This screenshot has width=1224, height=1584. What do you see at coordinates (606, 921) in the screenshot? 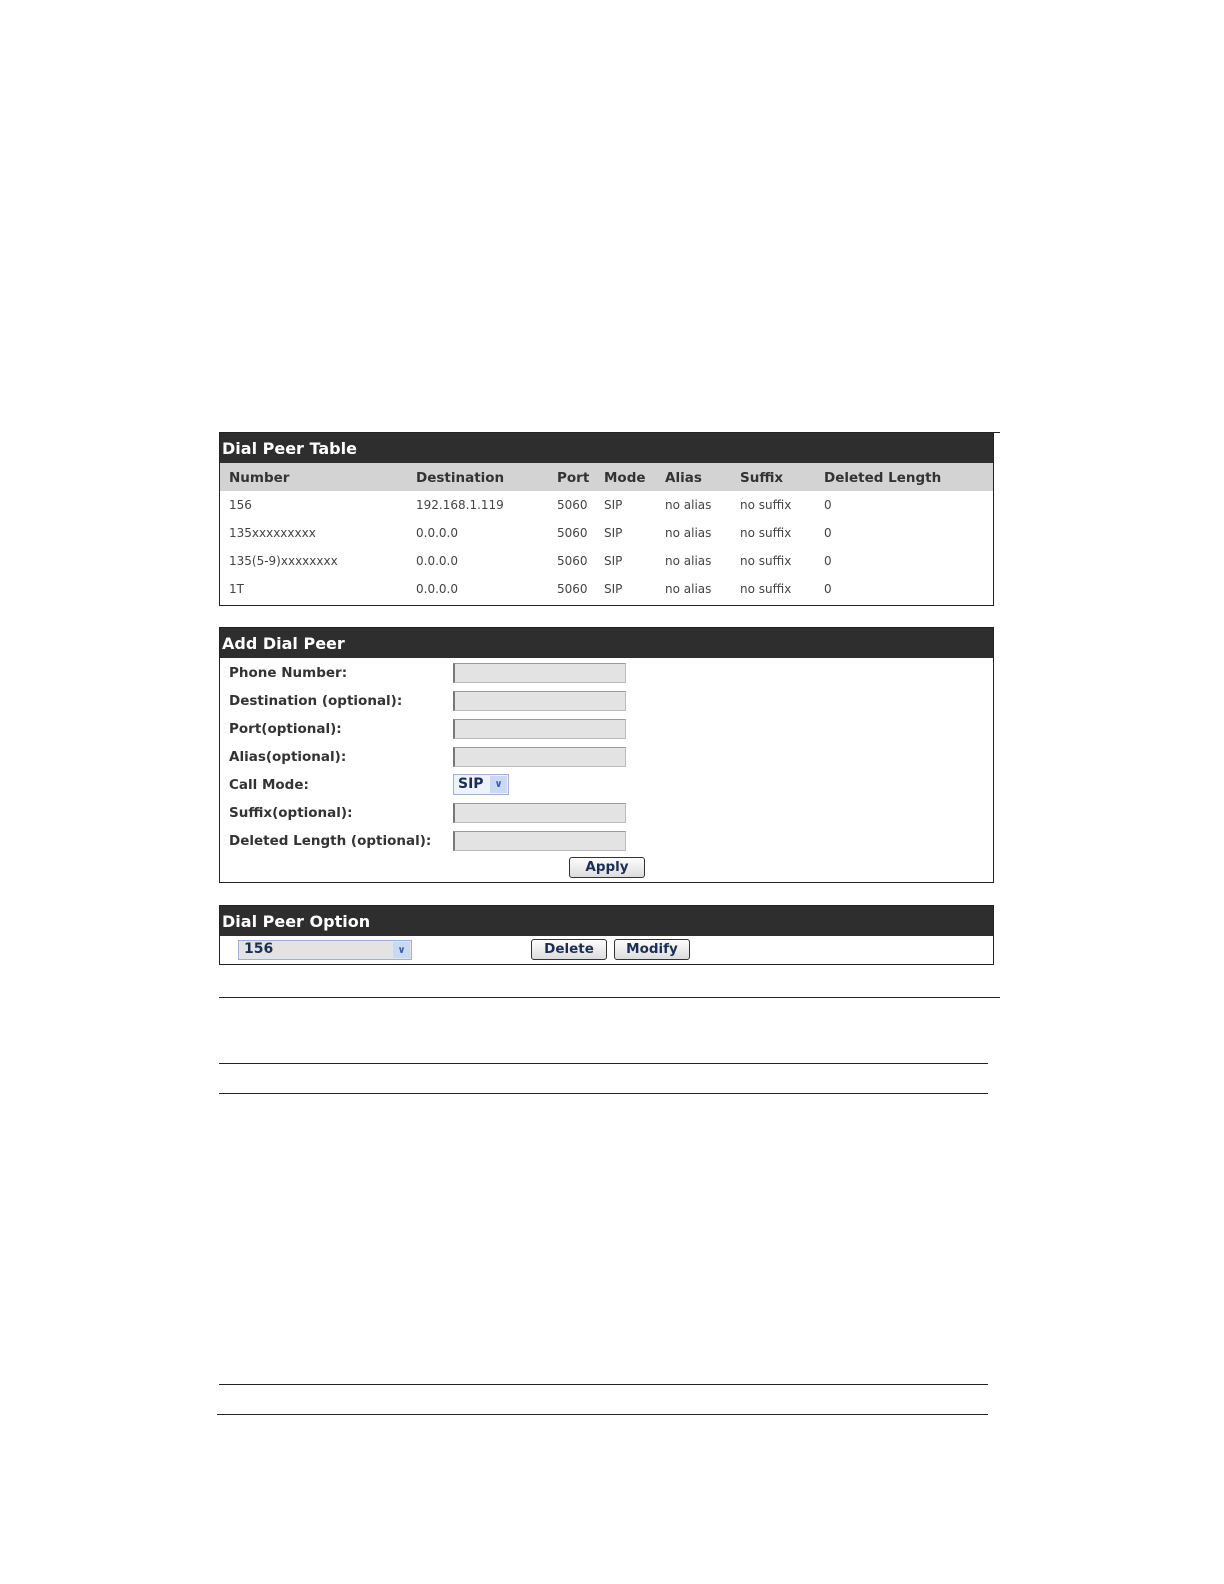
I see `panel-title: Dial Peer Option` at bounding box center [606, 921].